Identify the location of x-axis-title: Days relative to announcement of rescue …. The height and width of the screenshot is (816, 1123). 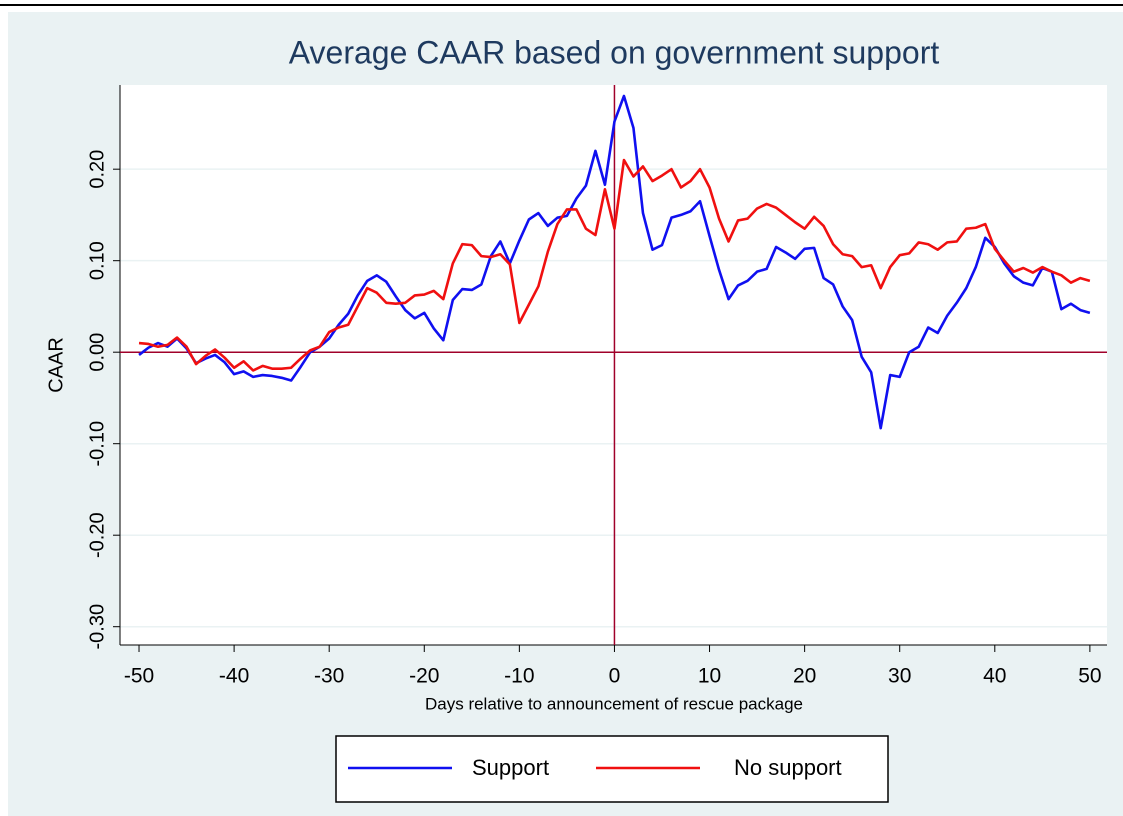
(614, 703).